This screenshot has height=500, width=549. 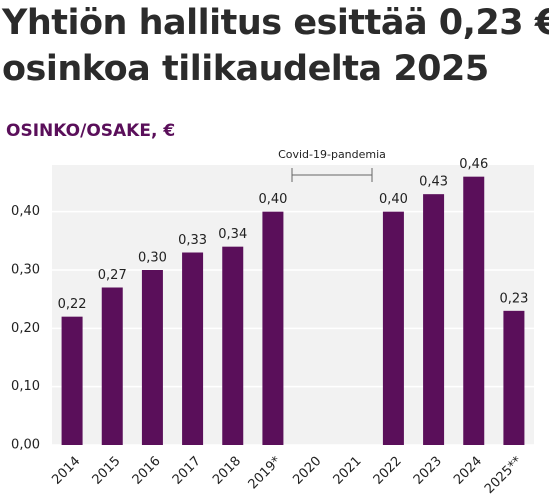 What do you see at coordinates (107, 471) in the screenshot?
I see `x-tick-label: 2015` at bounding box center [107, 471].